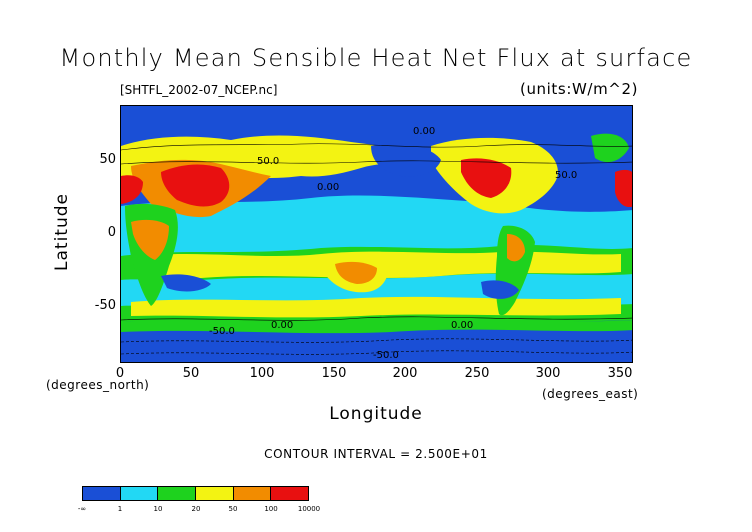 Image resolution: width=752 pixels, height=532 pixels. Describe the element at coordinates (111, 232) in the screenshot. I see `y-tick-0: 0` at that location.